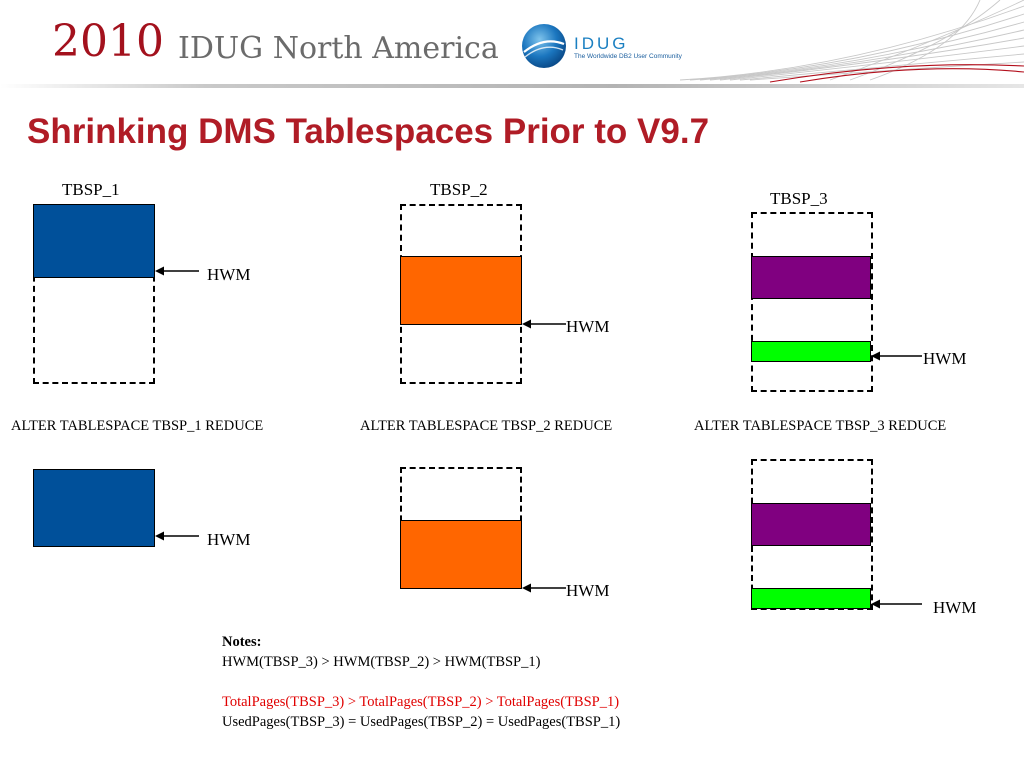  Describe the element at coordinates (108, 41) in the screenshot. I see `header-year: 2010` at that location.